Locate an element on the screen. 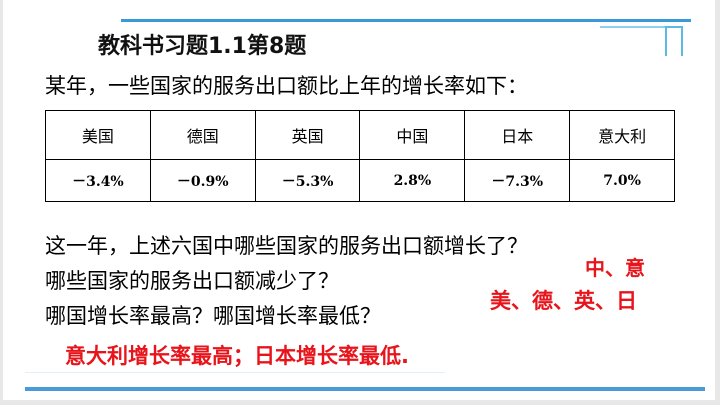 This screenshot has width=720, height=405. value-cell: 2.8% is located at coordinates (412, 180).